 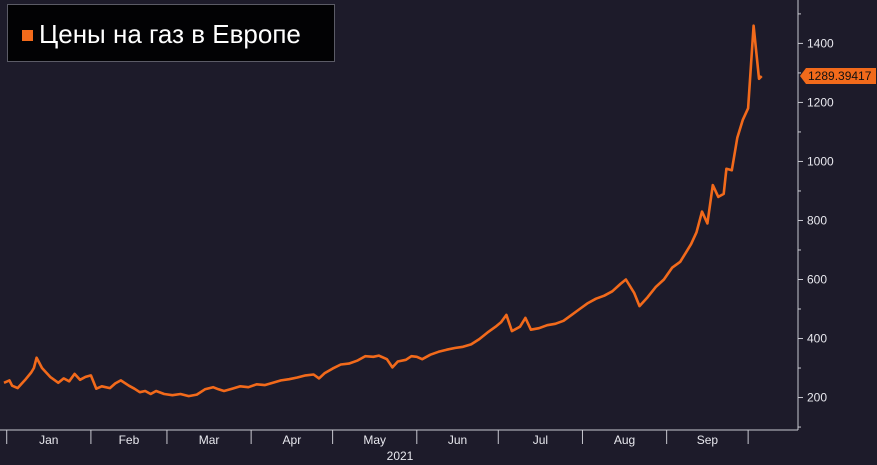 I want to click on last-value-label: 1289.39417, so click(x=840, y=76).